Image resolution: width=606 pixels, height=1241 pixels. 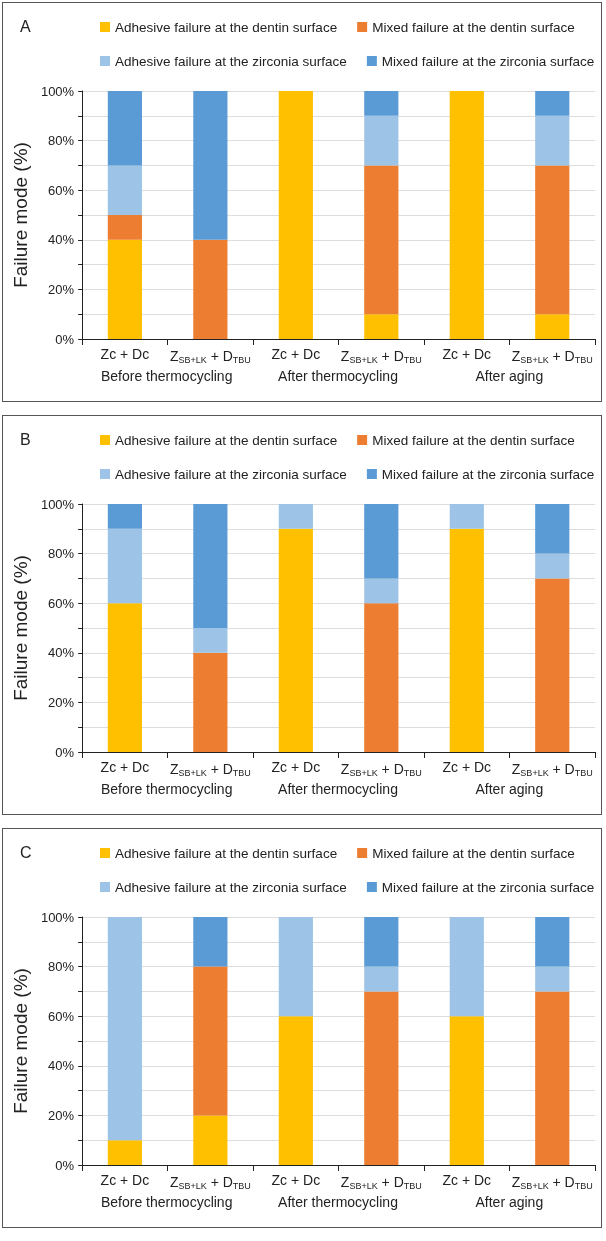 I want to click on chart-title: C, so click(x=26, y=852).